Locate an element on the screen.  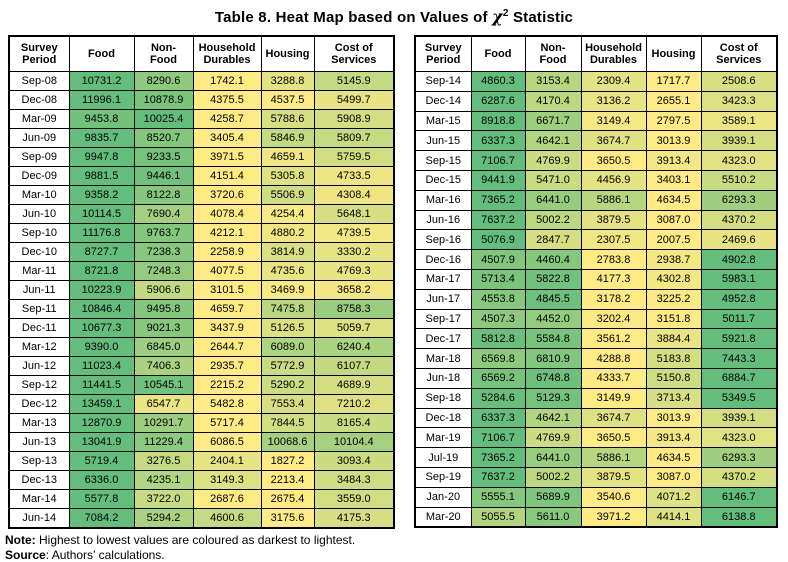
value-cell: 9233.5 is located at coordinates (163, 157).